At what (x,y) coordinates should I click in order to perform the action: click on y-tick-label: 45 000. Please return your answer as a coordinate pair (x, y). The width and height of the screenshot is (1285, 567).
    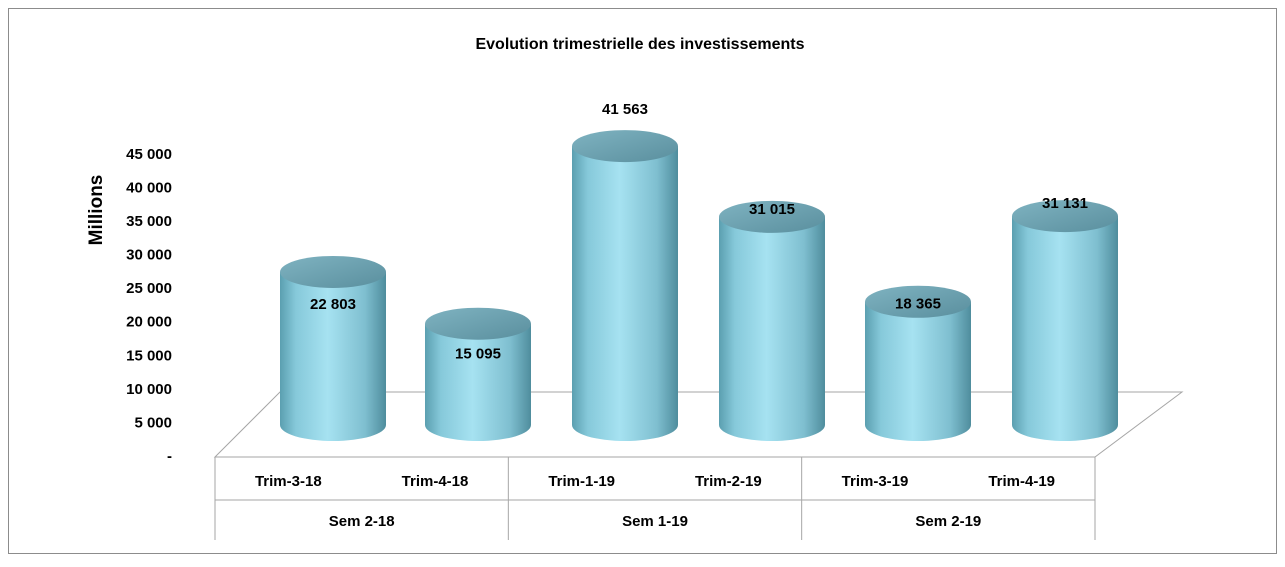
    Looking at the image, I should click on (149, 154).